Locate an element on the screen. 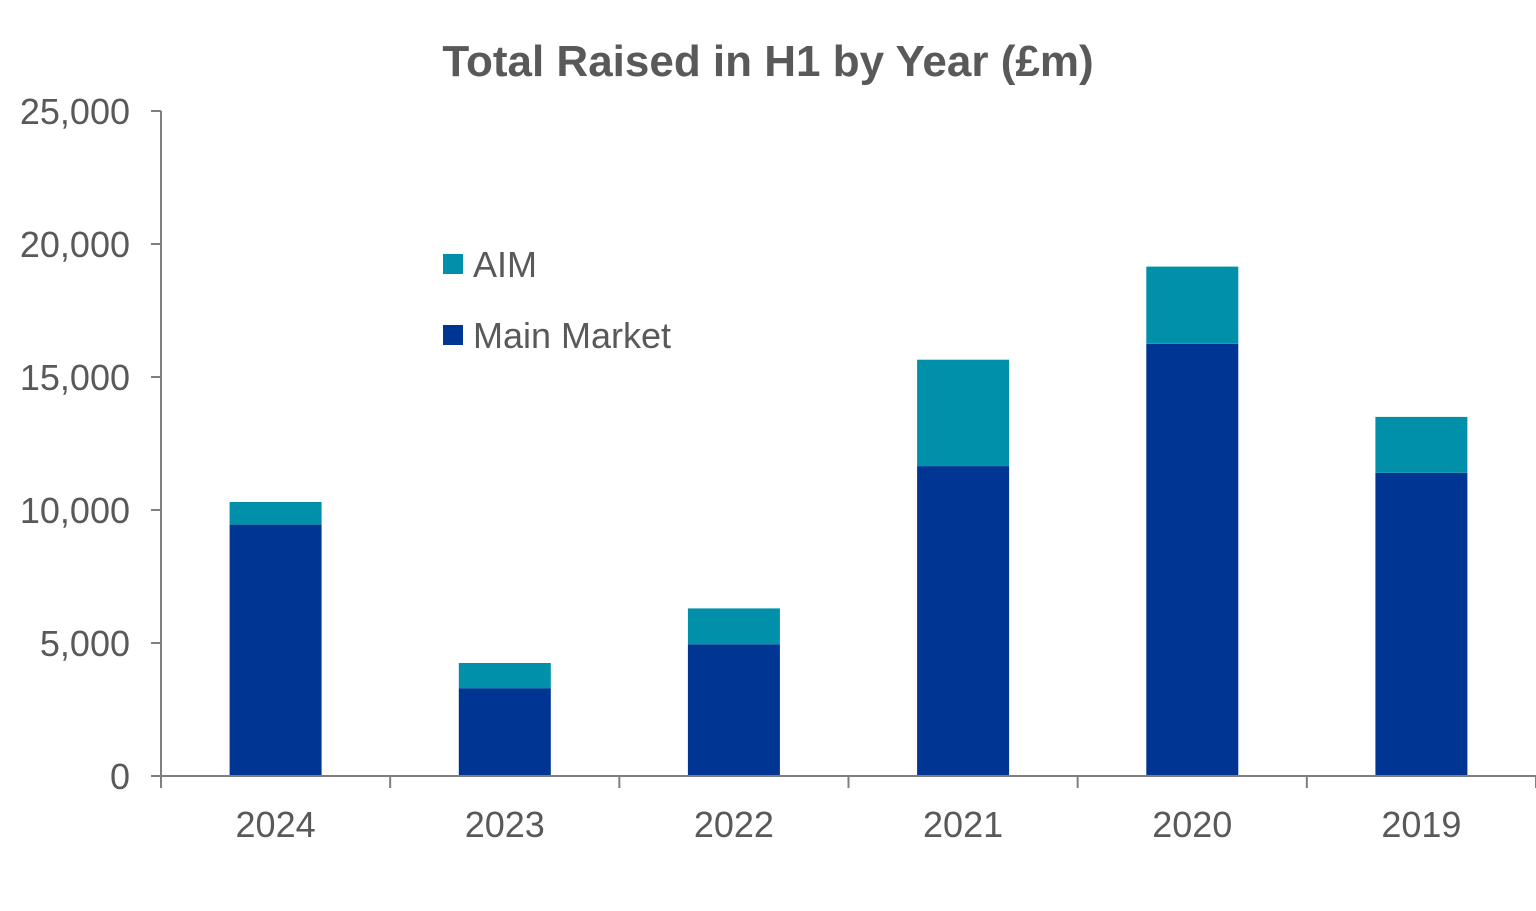  x-tick-label-2019: 2019 is located at coordinates (1421, 824).